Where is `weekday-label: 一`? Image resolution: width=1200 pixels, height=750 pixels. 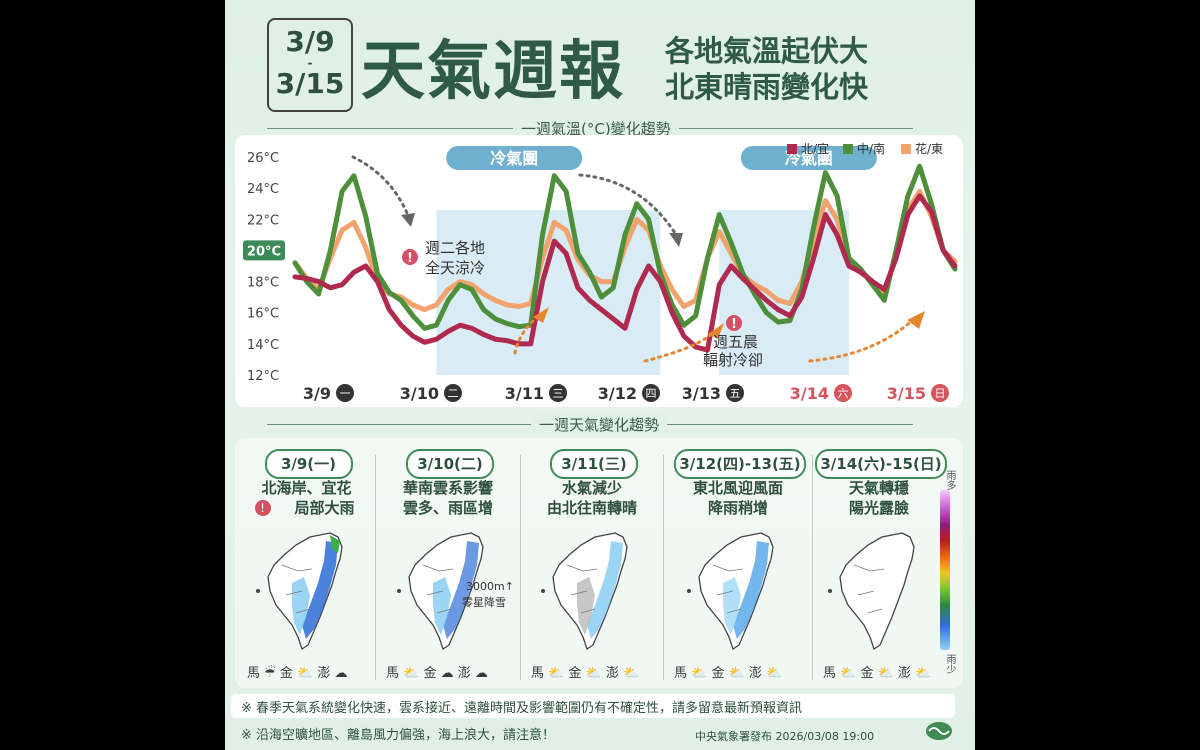
weekday-label: 一 is located at coordinates (345, 393).